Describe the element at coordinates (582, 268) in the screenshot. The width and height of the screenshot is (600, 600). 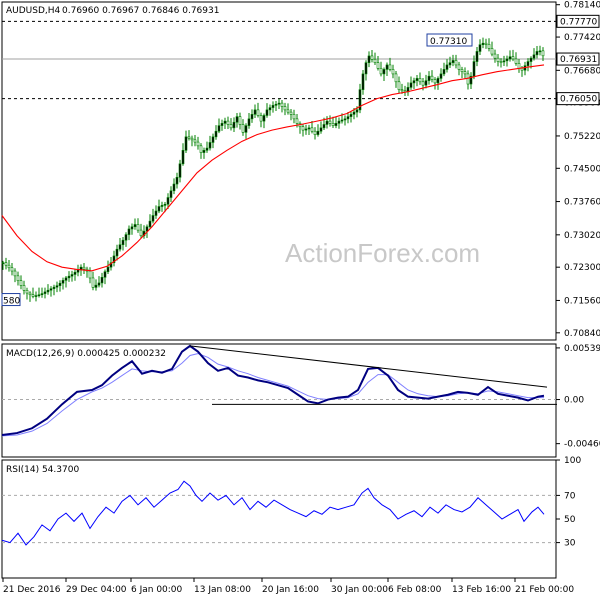
I see `price-tick-label: 0.72300` at that location.